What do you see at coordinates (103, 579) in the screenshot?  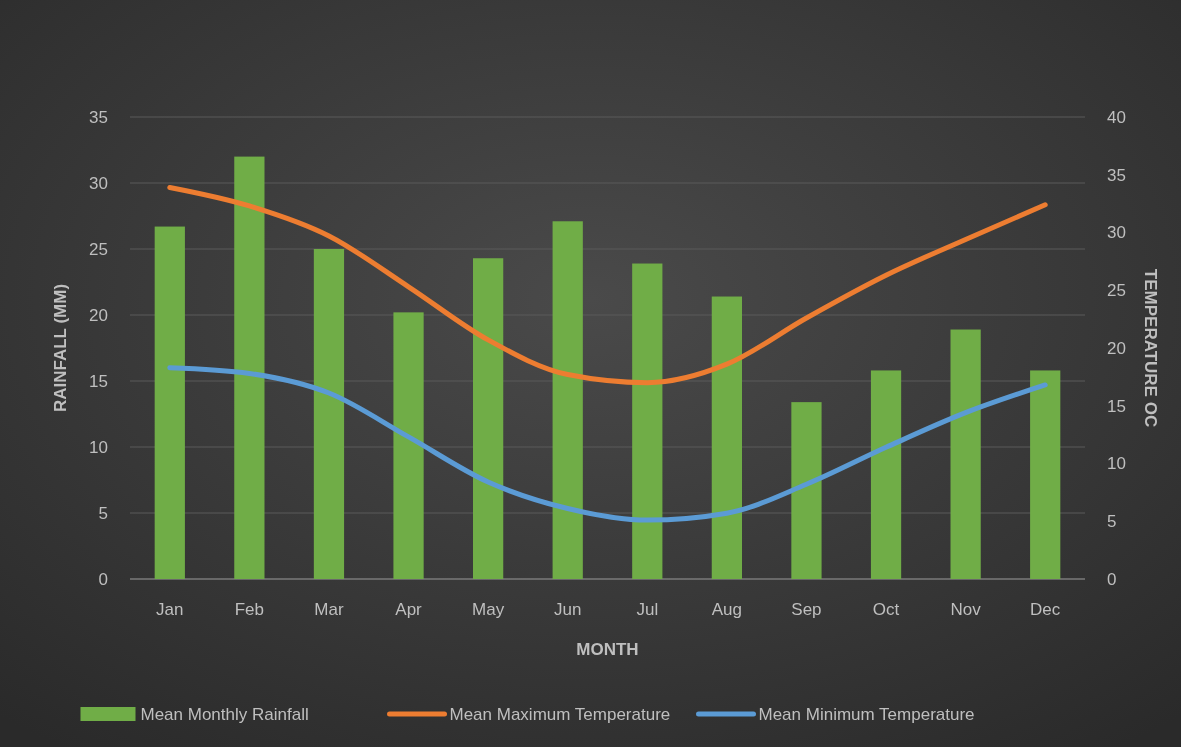 I see `y-tick-label: 0` at bounding box center [103, 579].